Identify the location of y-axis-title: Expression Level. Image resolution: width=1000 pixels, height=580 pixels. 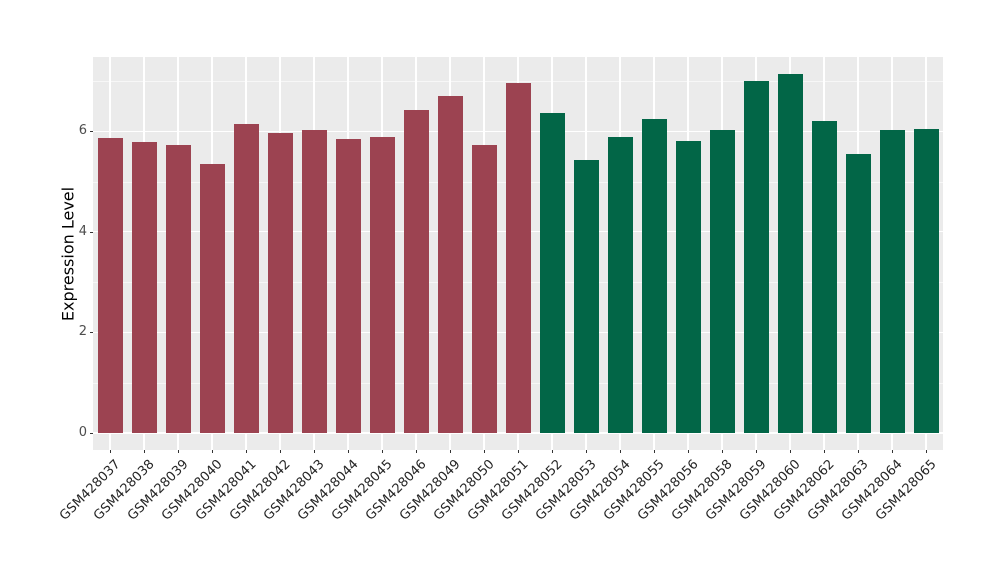
(68, 254).